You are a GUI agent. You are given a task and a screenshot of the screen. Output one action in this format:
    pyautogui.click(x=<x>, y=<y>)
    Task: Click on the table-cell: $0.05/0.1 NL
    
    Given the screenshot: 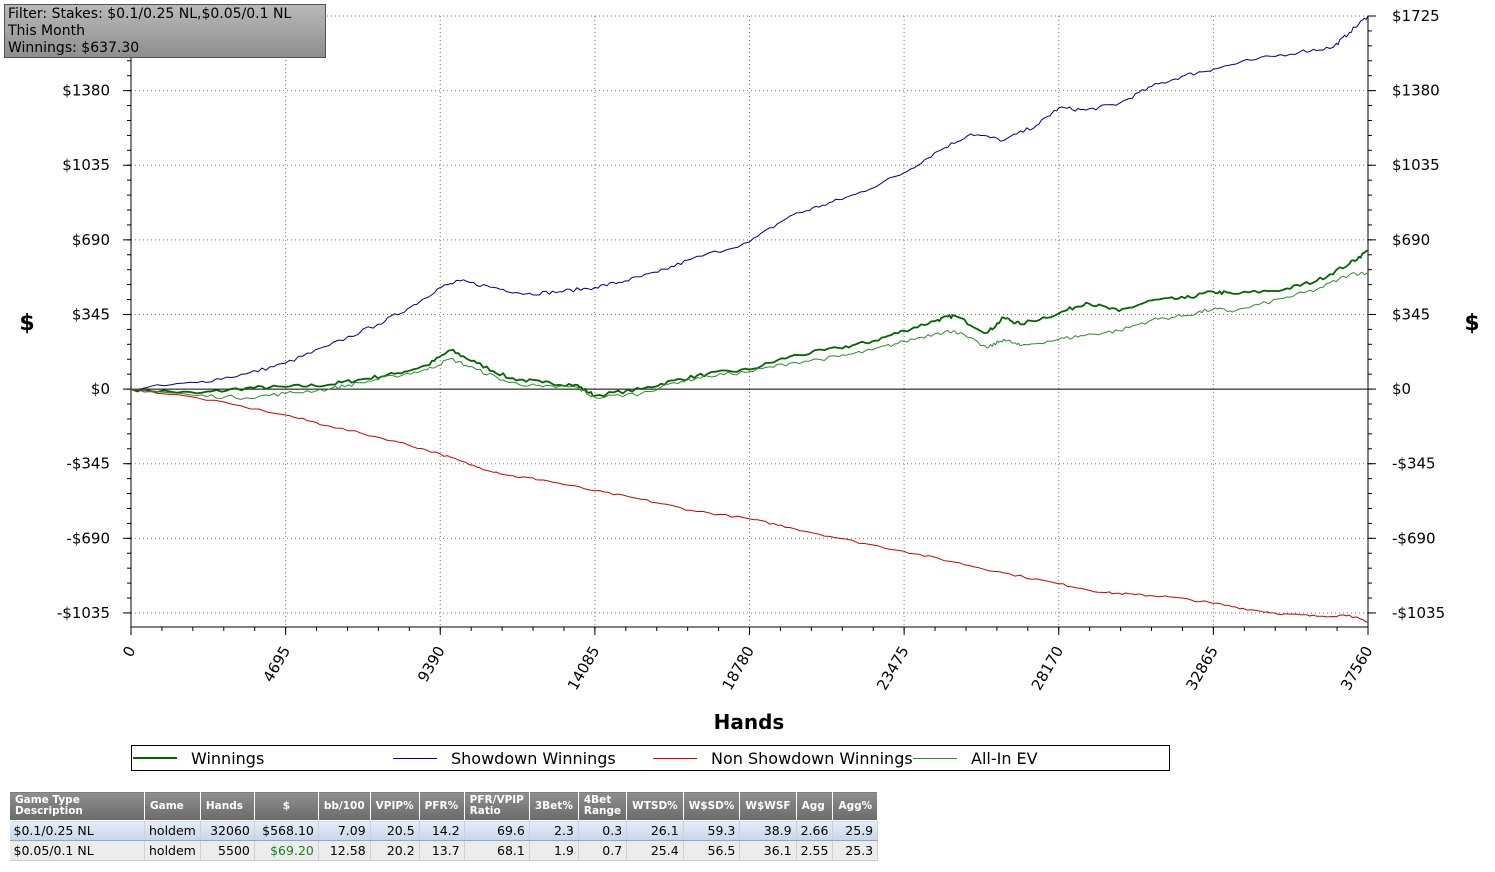 What is the action you would take?
    pyautogui.click(x=77, y=850)
    